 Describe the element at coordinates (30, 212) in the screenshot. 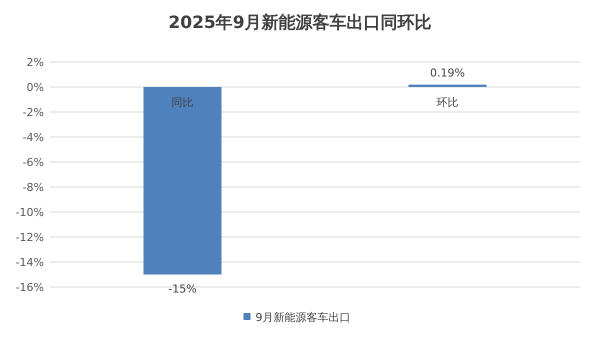

I see `y-tick-label: -10%` at that location.